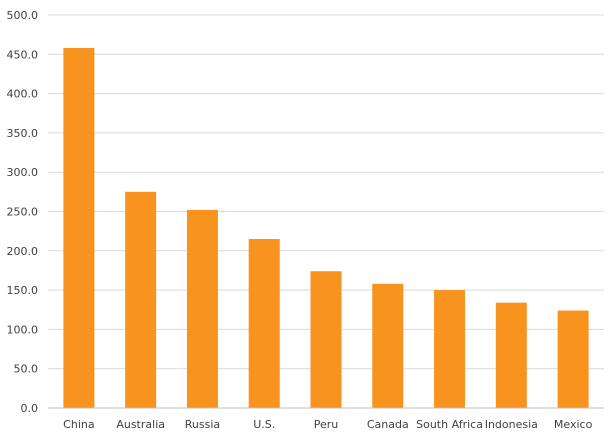 The image size is (612, 444). Describe the element at coordinates (23, 133) in the screenshot. I see `y-tick-label: 350.0` at that location.